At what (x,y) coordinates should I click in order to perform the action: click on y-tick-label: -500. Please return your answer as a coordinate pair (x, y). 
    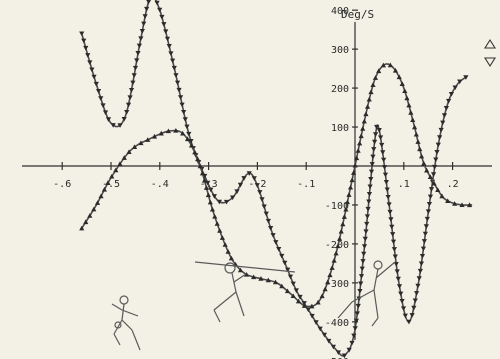
    Looking at the image, I should click on (337, 358).